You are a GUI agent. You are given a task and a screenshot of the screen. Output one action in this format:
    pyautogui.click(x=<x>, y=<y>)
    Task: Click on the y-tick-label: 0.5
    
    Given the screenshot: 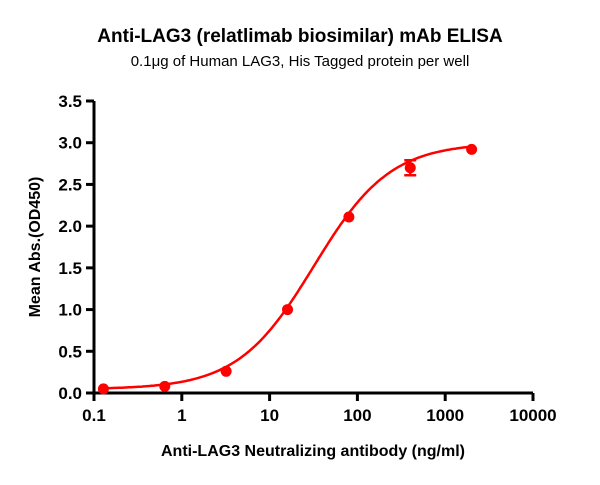 What is the action you would take?
    pyautogui.click(x=70, y=351)
    